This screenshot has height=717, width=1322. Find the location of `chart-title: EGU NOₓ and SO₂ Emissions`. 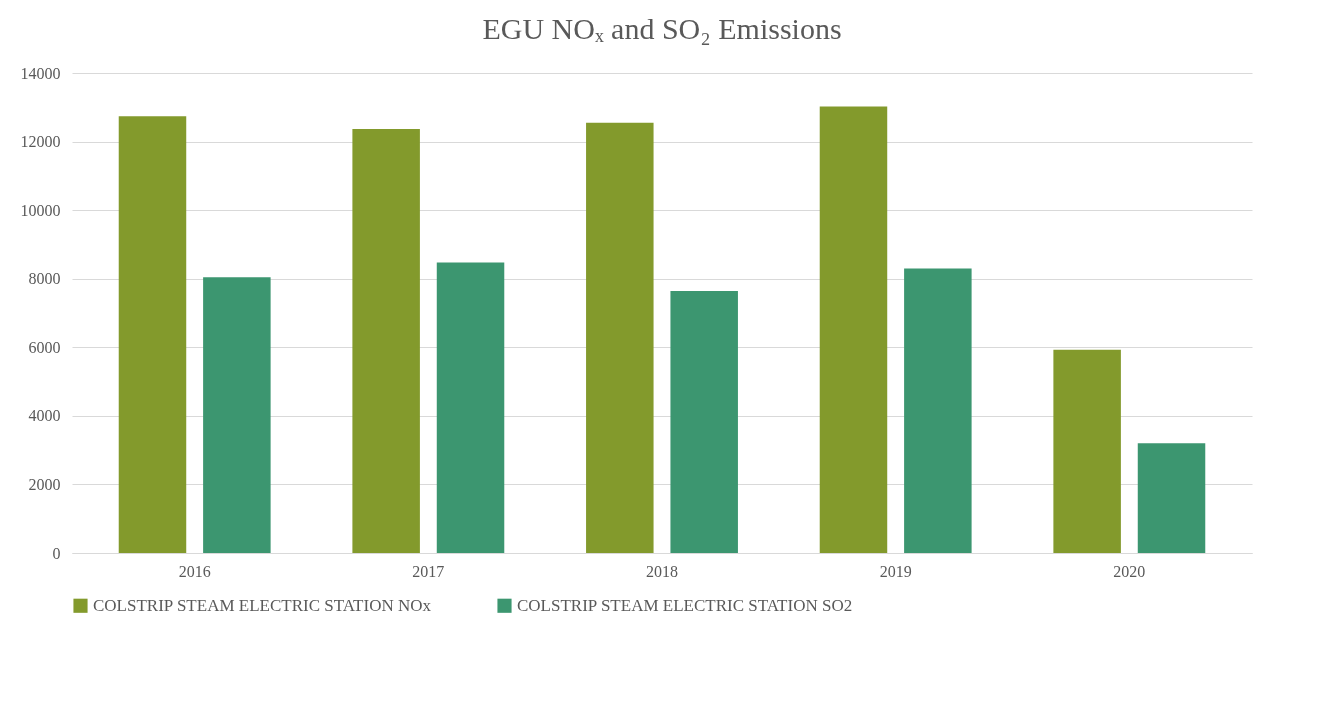

chart-title: EGU NOₓ and SO₂ Emissions is located at coordinates (662, 28).